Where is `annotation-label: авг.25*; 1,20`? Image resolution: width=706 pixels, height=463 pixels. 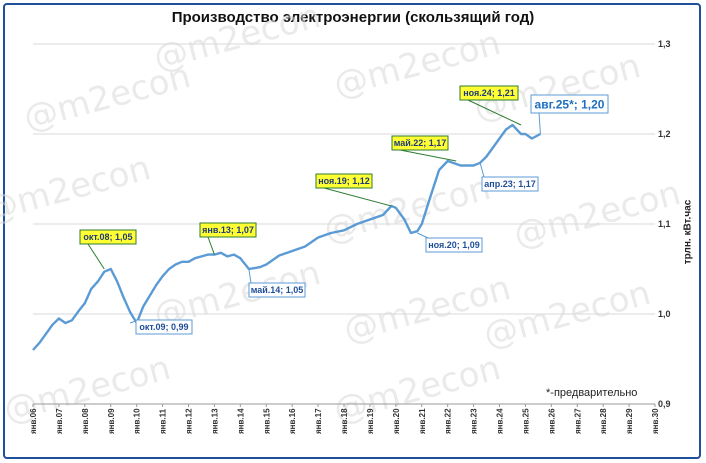 annotation-label: авг.25*; 1,20 is located at coordinates (570, 104).